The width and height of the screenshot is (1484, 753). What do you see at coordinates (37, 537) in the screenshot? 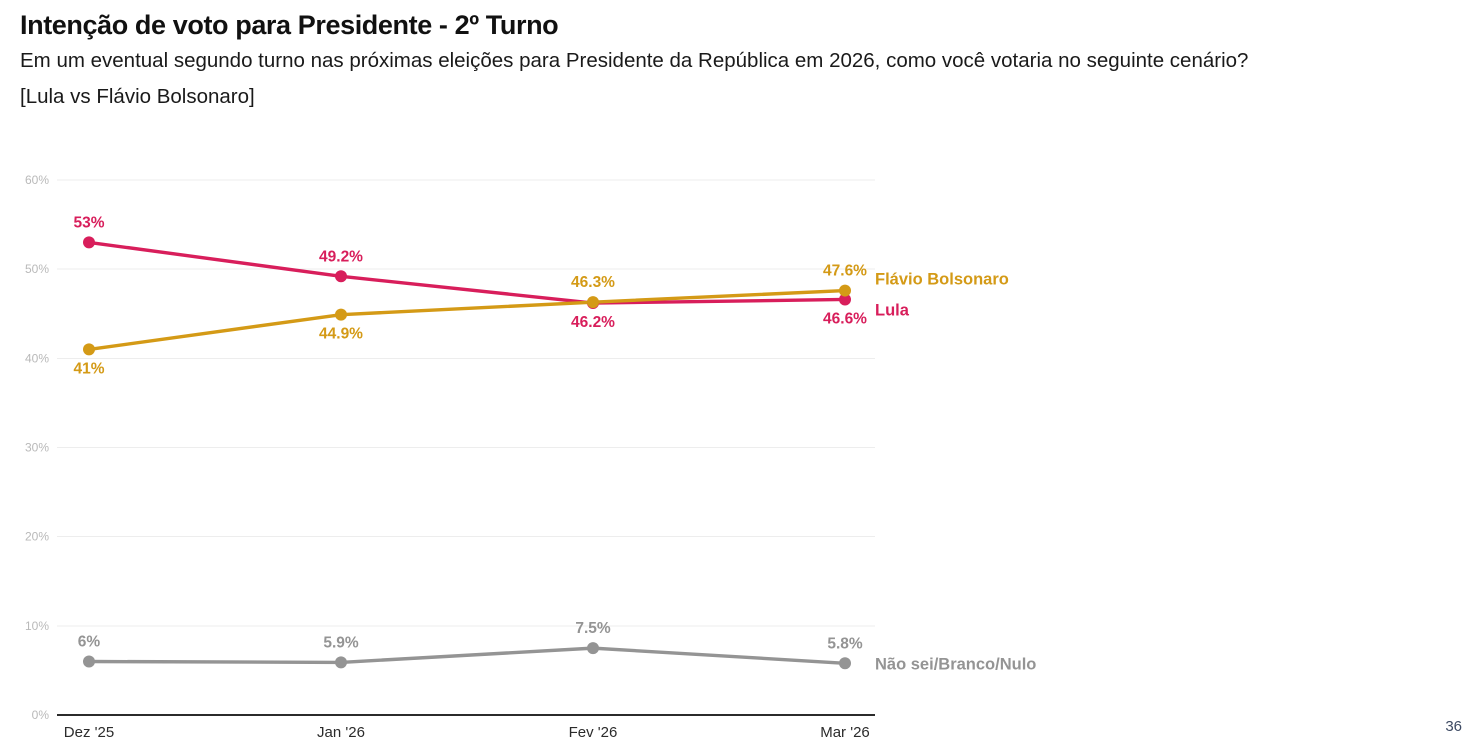
I see `y-axis-tick-label: 20%` at bounding box center [37, 537].